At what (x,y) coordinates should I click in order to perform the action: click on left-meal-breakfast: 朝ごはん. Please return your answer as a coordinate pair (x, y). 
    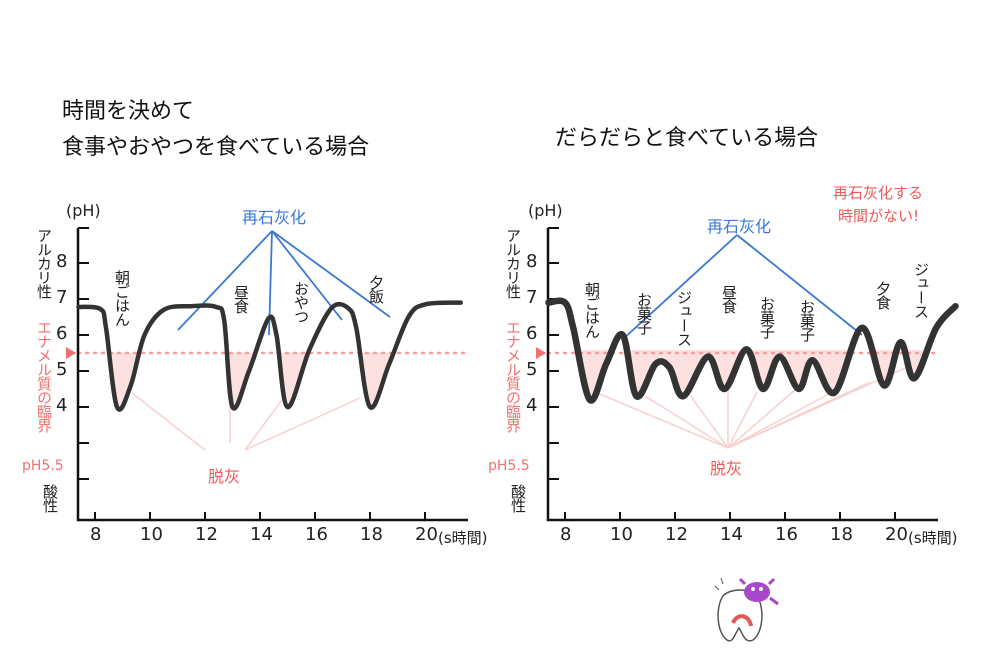
    Looking at the image, I should click on (122, 298).